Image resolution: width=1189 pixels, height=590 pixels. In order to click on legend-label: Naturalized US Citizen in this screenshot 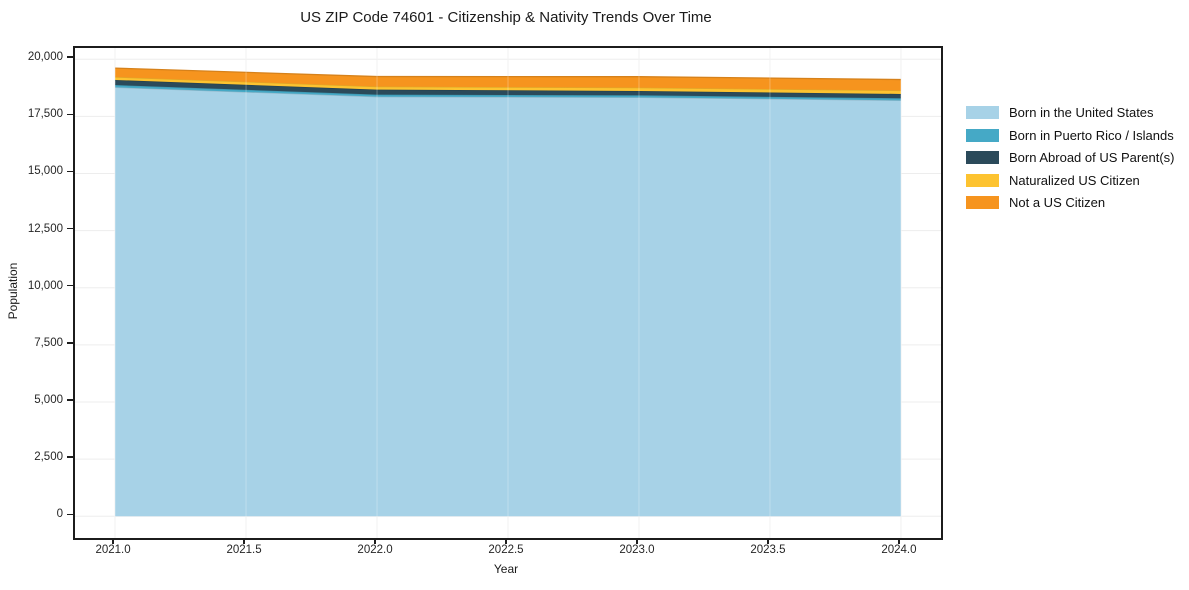, I will do `click(1074, 180)`.